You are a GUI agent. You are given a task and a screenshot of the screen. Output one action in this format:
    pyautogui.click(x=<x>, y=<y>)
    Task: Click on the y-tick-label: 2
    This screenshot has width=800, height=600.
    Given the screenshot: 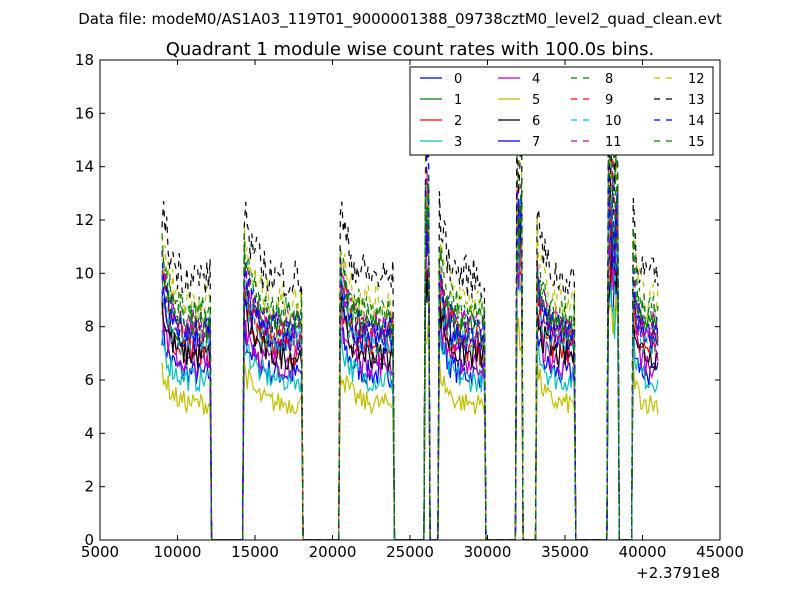 What is the action you would take?
    pyautogui.click(x=89, y=487)
    